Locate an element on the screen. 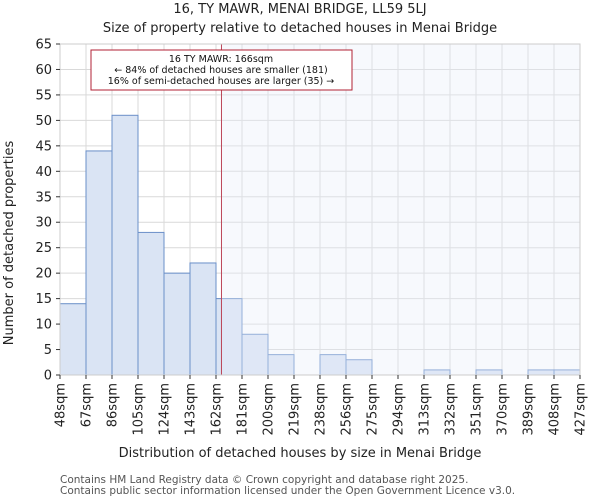 The width and height of the screenshot is (600, 500). y-tick-label-50: 50 is located at coordinates (43, 121).